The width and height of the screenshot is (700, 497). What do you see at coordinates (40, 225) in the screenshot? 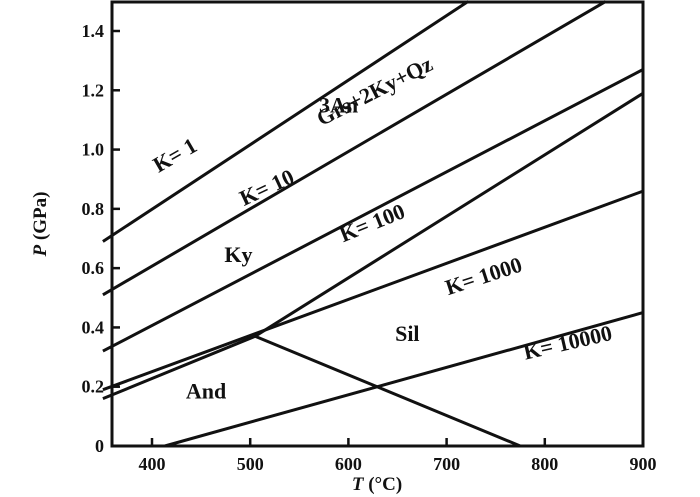
I see `y-axis-title: P (GPa)` at bounding box center [40, 225].